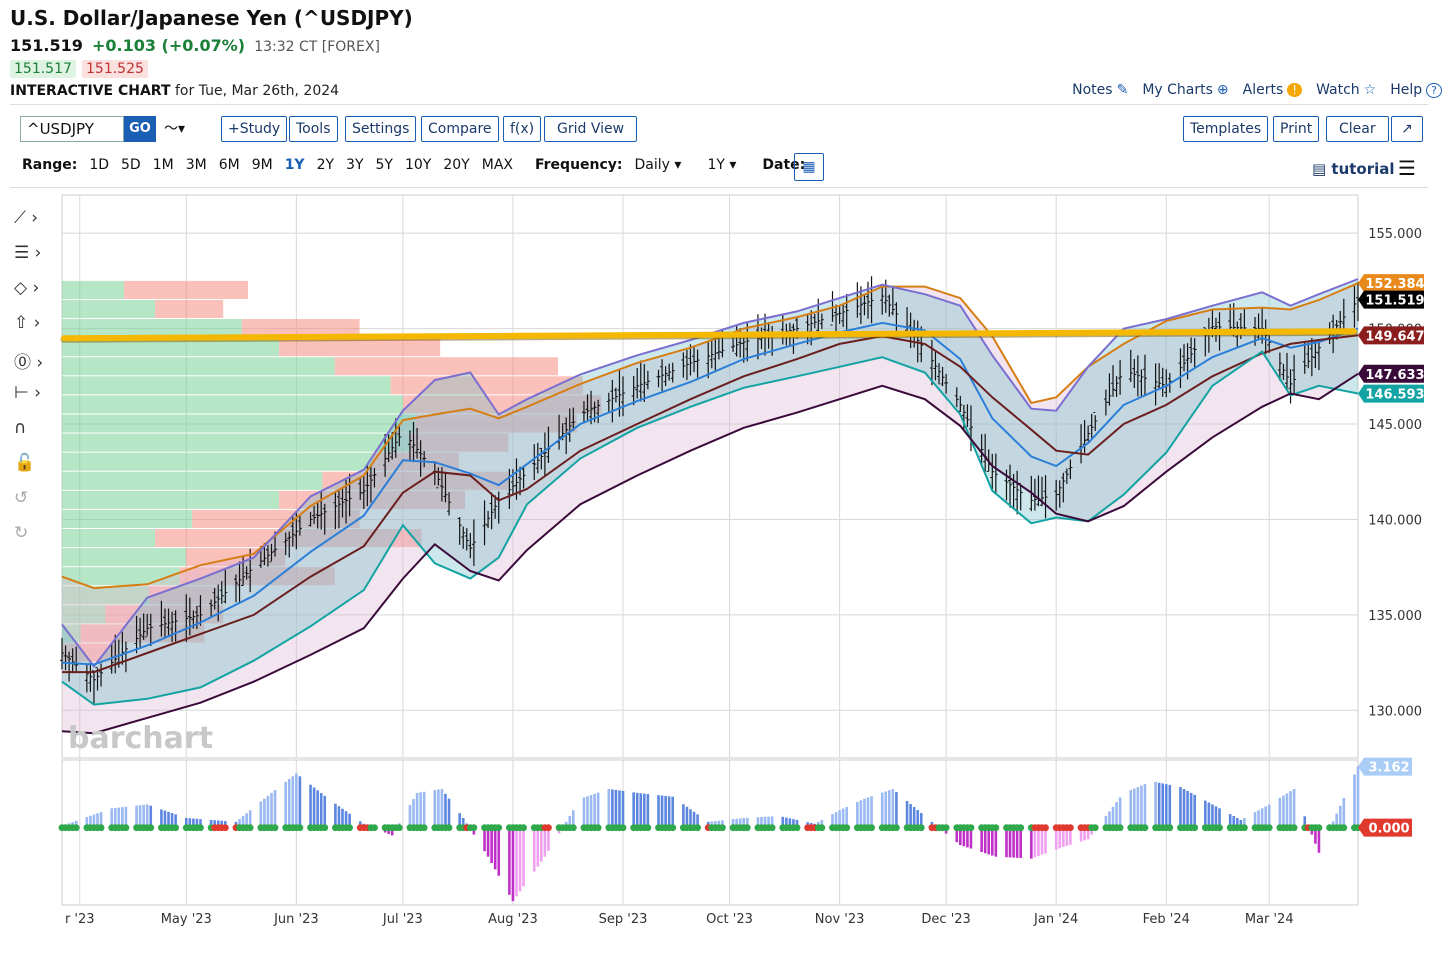 The image size is (1456, 962). I want to click on templates-button: Templates, so click(1226, 129).